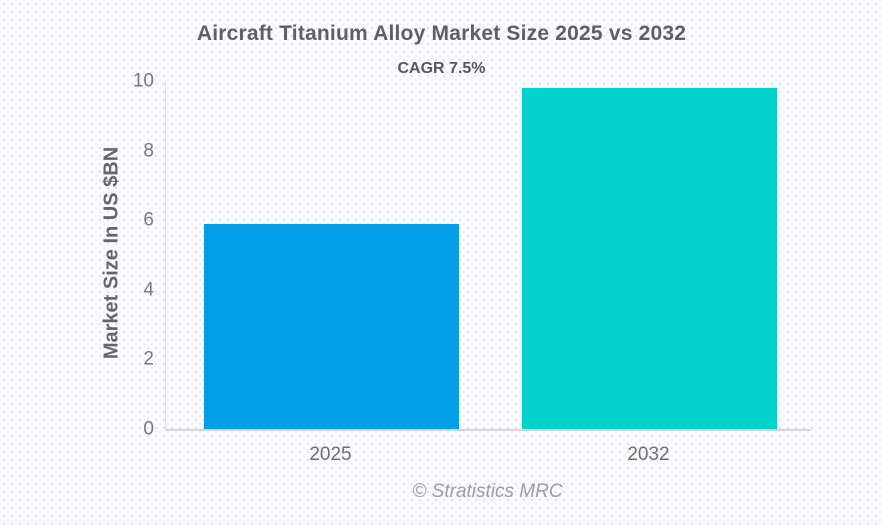  I want to click on x-axis-label-2032: 2032, so click(648, 454).